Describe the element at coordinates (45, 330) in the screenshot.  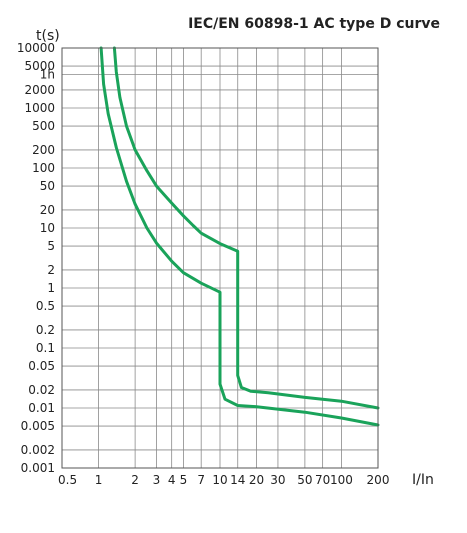
I see `y-tick-label: 0.2` at that location.